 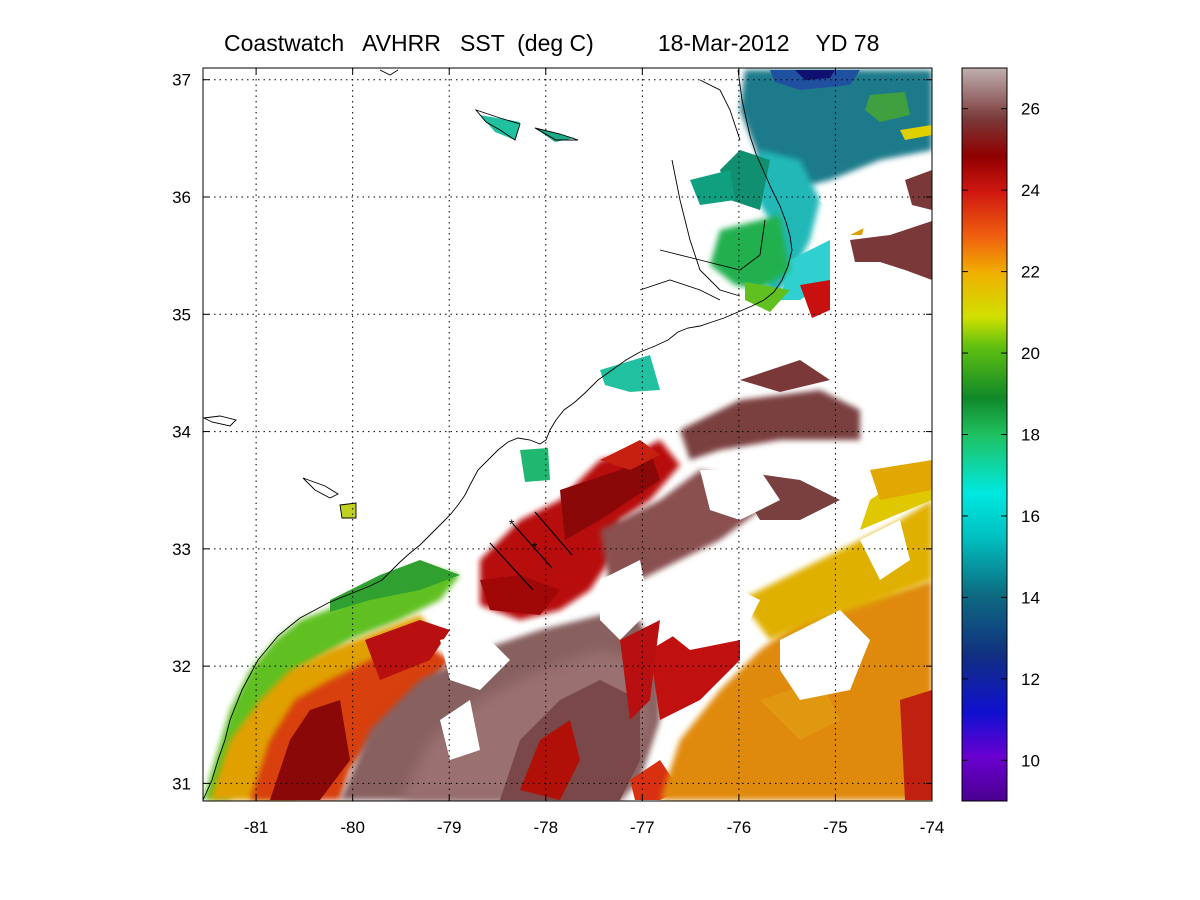 What do you see at coordinates (181, 783) in the screenshot?
I see `y-tick-label: 31` at bounding box center [181, 783].